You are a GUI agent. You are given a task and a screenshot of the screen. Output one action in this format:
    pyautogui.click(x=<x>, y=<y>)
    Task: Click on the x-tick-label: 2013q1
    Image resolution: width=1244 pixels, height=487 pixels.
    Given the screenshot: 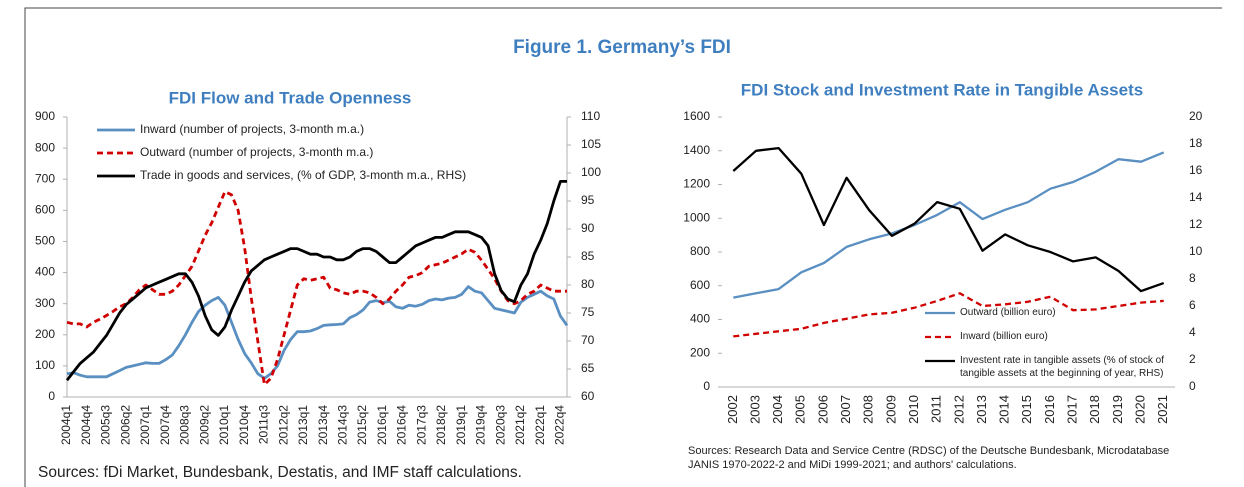 What is the action you would take?
    pyautogui.click(x=303, y=425)
    